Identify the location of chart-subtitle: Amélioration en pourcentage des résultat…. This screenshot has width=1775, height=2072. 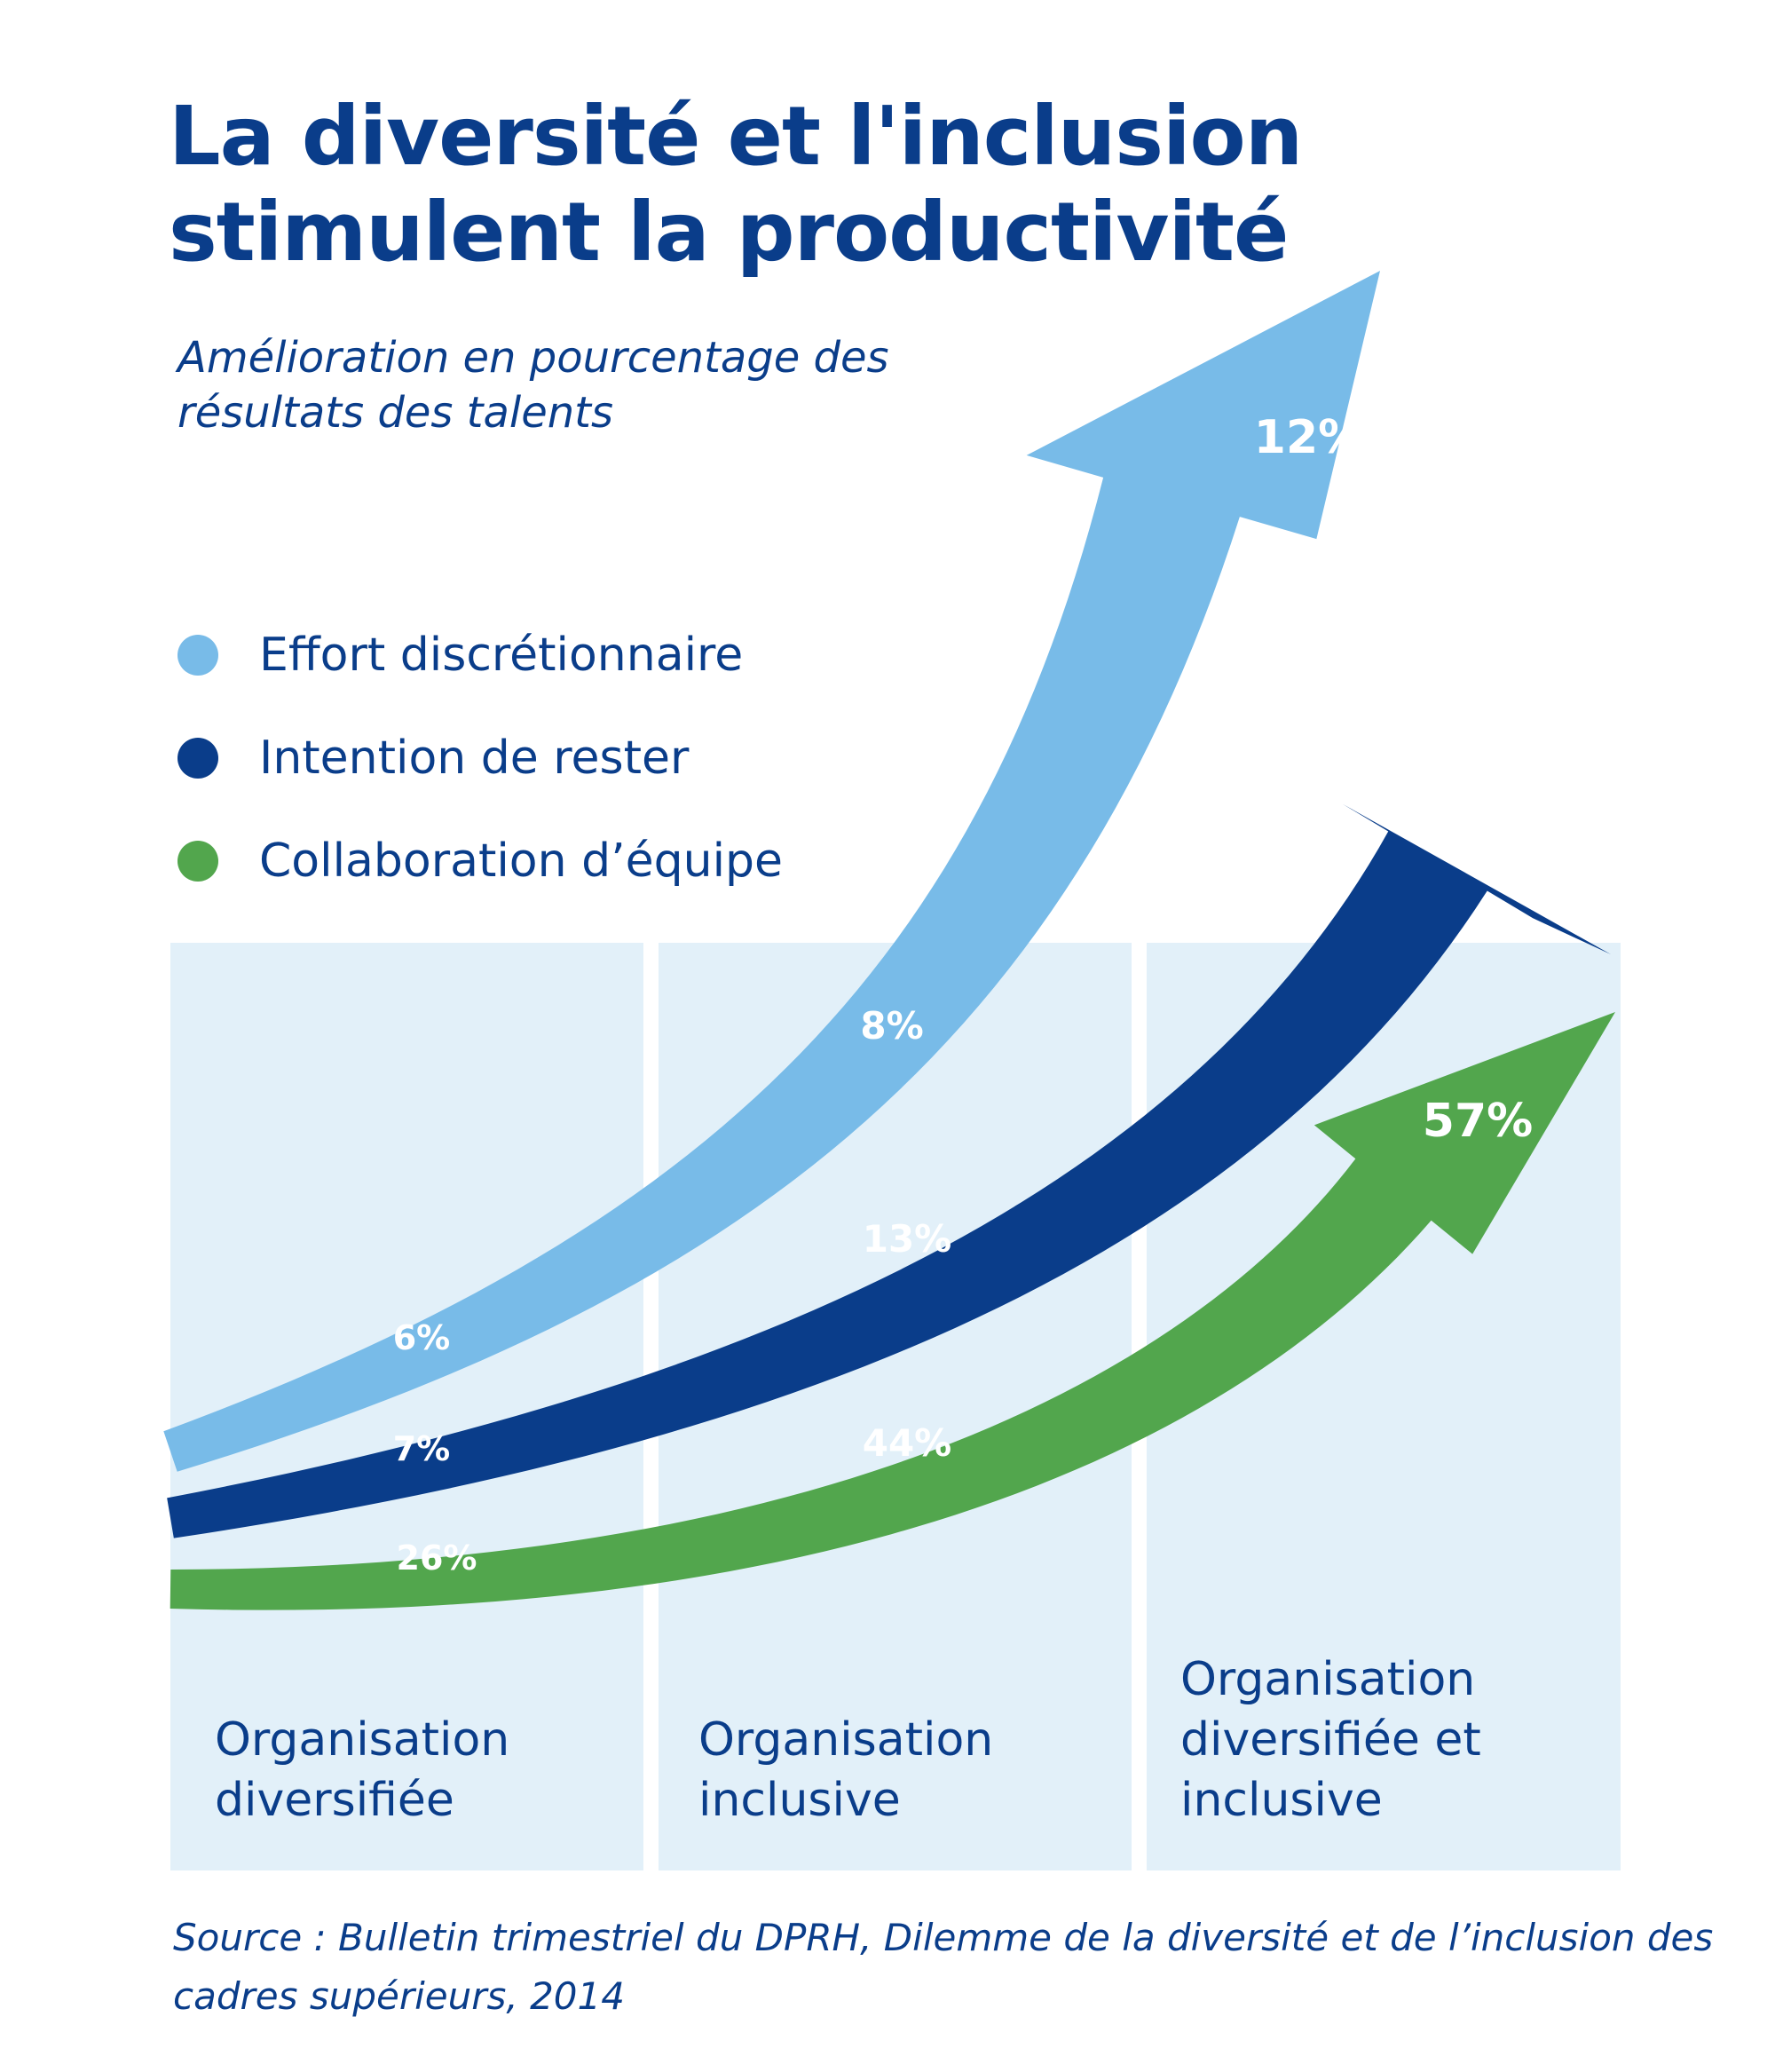
(533, 385).